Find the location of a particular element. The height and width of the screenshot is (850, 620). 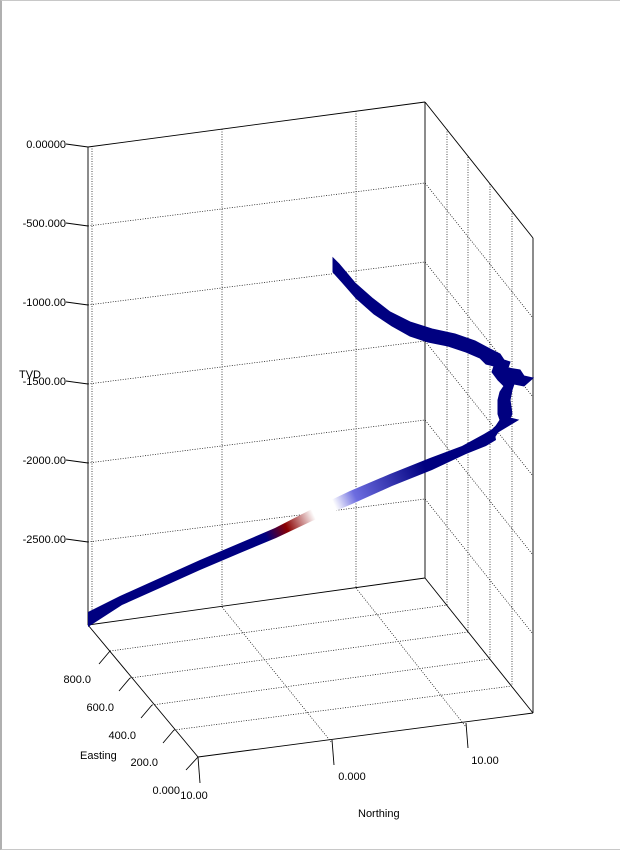

easting-tick-3: 200.0 is located at coordinates (144, 763).